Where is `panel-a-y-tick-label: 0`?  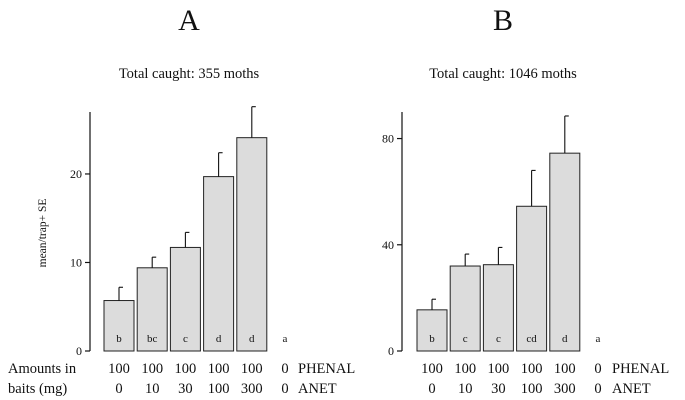
panel-a-y-tick-label: 0 is located at coordinates (79, 351).